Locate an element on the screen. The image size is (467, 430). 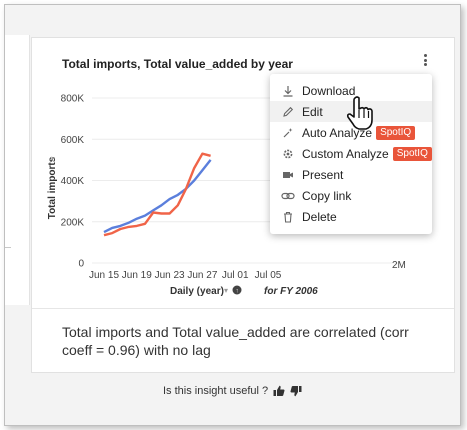
secondary-axis-label: 2M is located at coordinates (399, 265).